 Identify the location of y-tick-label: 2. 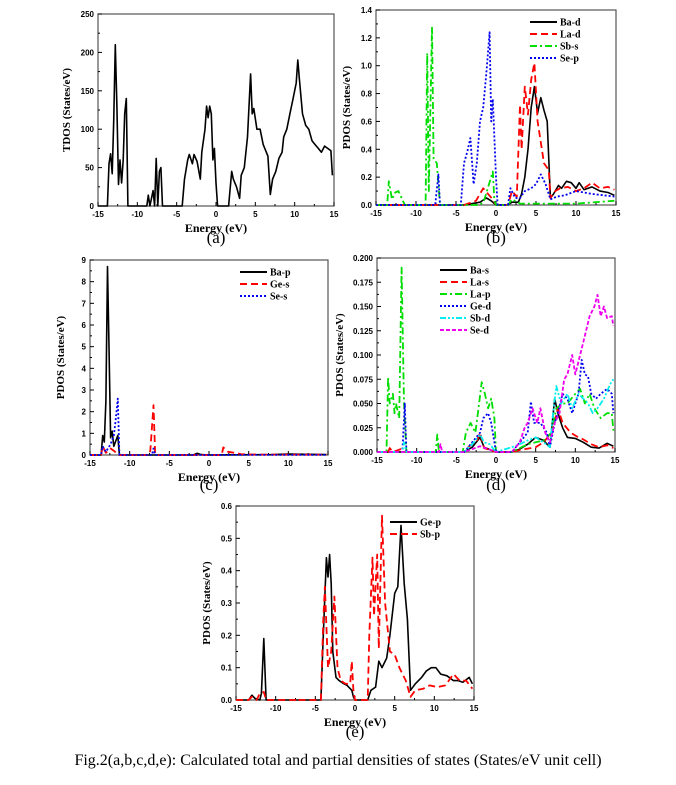
(84, 412).